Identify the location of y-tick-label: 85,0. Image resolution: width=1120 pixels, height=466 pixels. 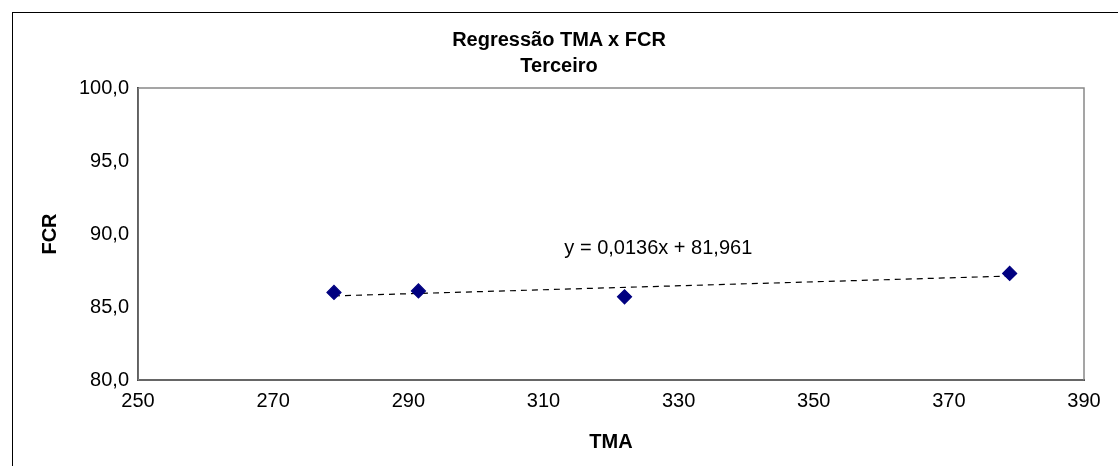
(110, 305).